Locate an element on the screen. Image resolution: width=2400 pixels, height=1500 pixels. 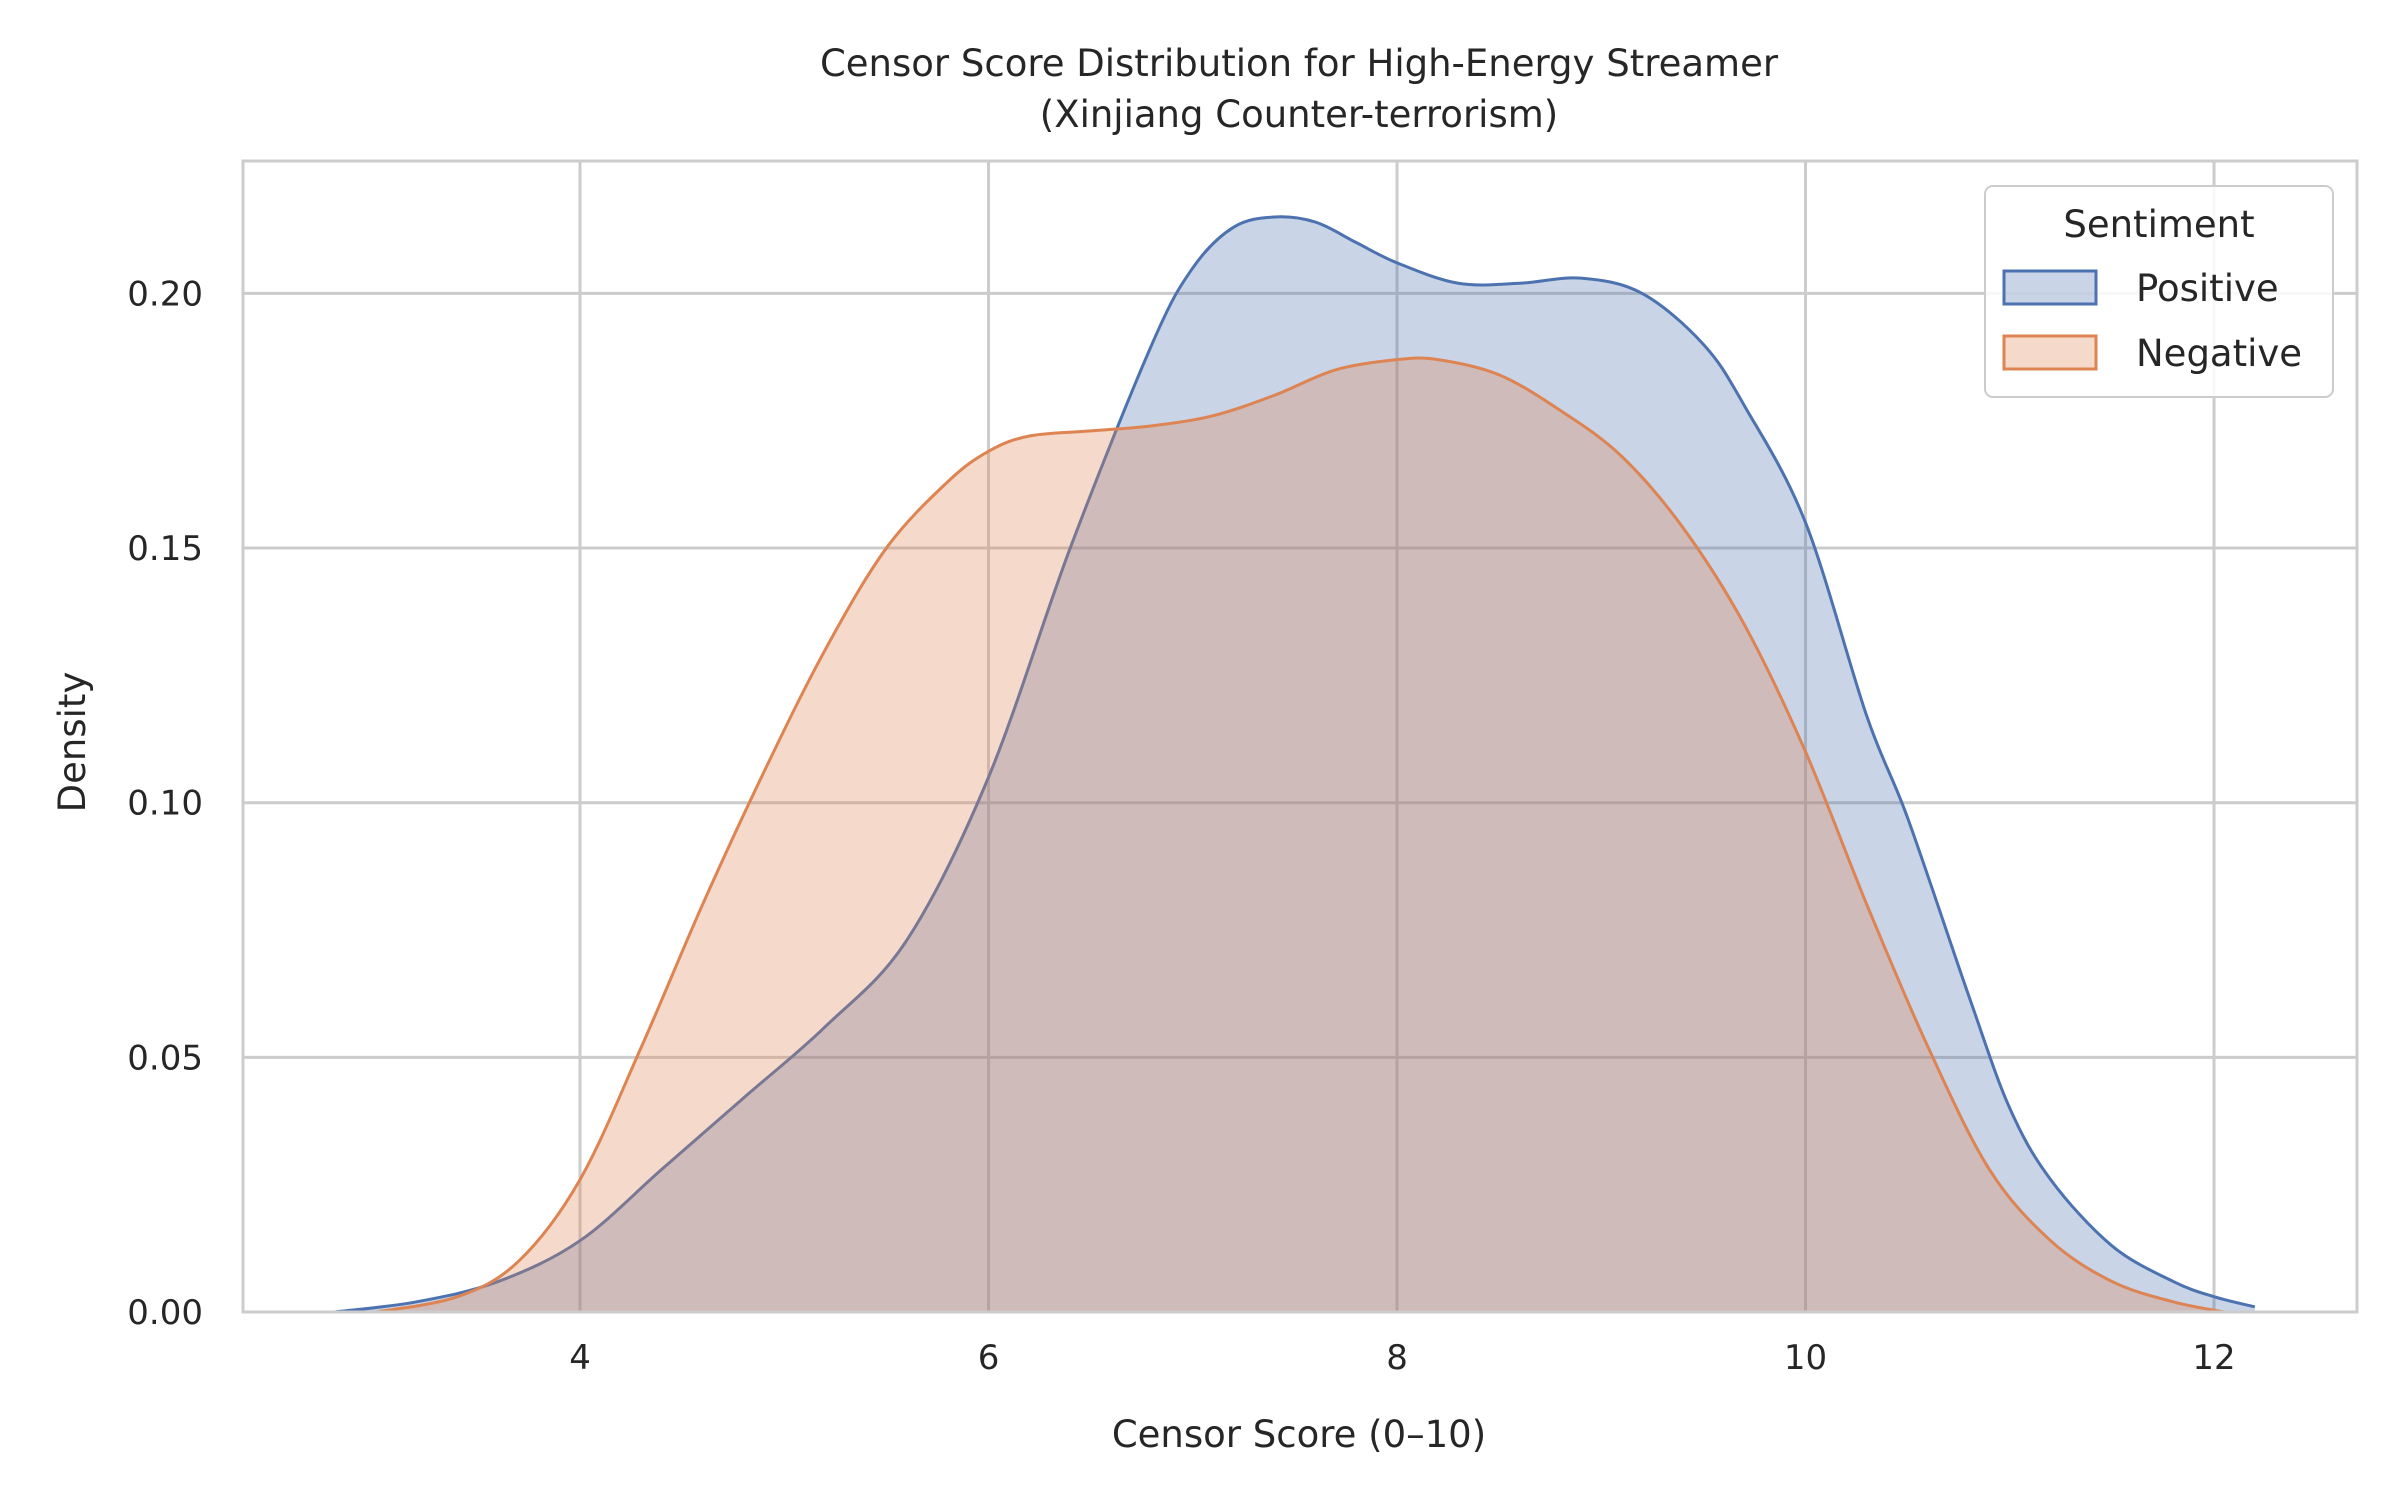
x-tick-label-3: 10 is located at coordinates (1805, 1358).